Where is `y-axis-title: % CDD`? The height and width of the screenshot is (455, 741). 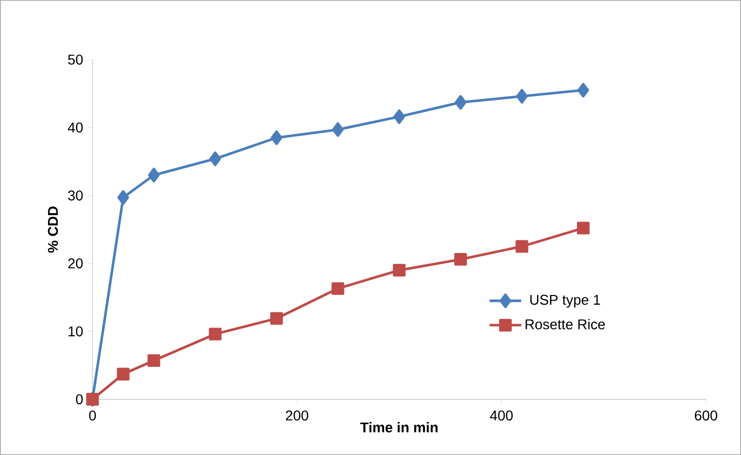
y-axis-title: % CDD is located at coordinates (53, 229).